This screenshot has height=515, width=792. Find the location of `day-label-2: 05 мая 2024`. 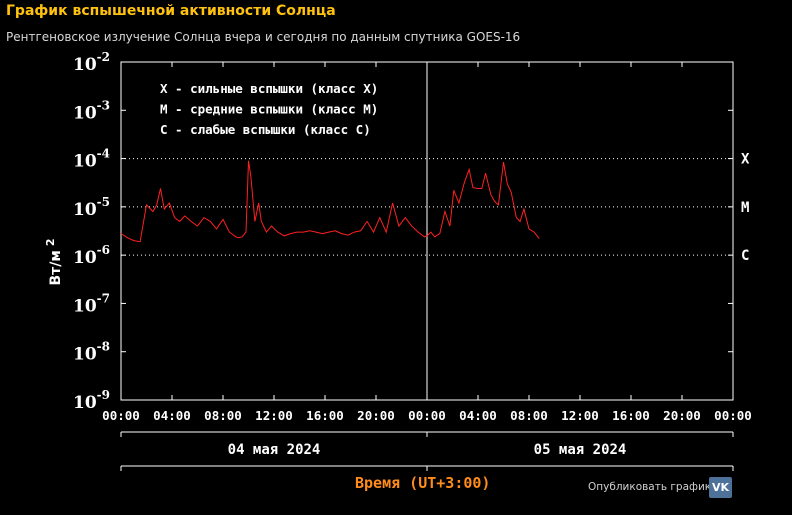

day-label-2: 05 мая 2024 is located at coordinates (580, 450).